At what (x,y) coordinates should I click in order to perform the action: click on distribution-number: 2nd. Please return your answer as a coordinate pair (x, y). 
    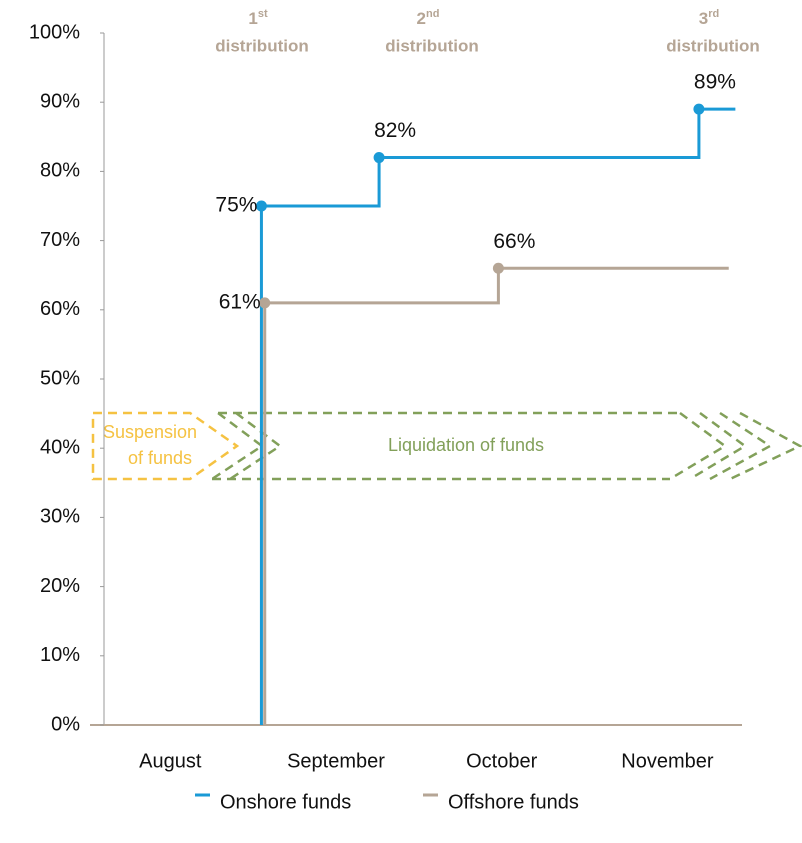
    Looking at the image, I should click on (428, 18).